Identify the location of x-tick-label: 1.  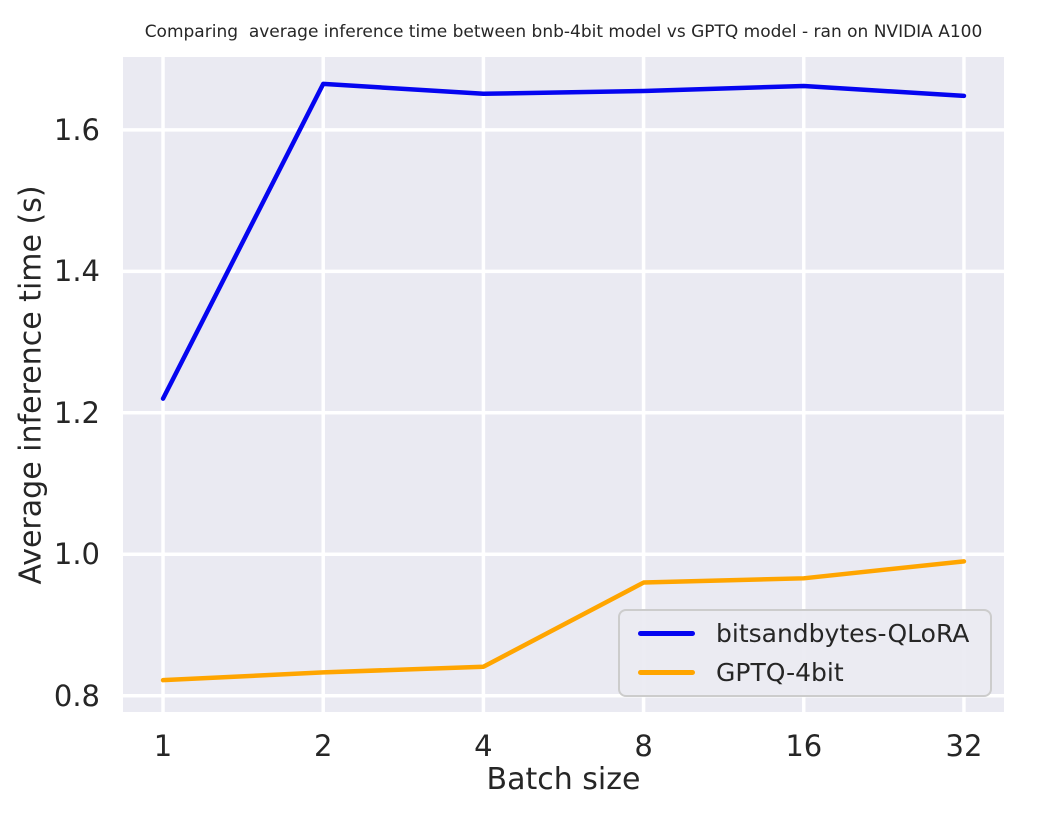
(163, 746).